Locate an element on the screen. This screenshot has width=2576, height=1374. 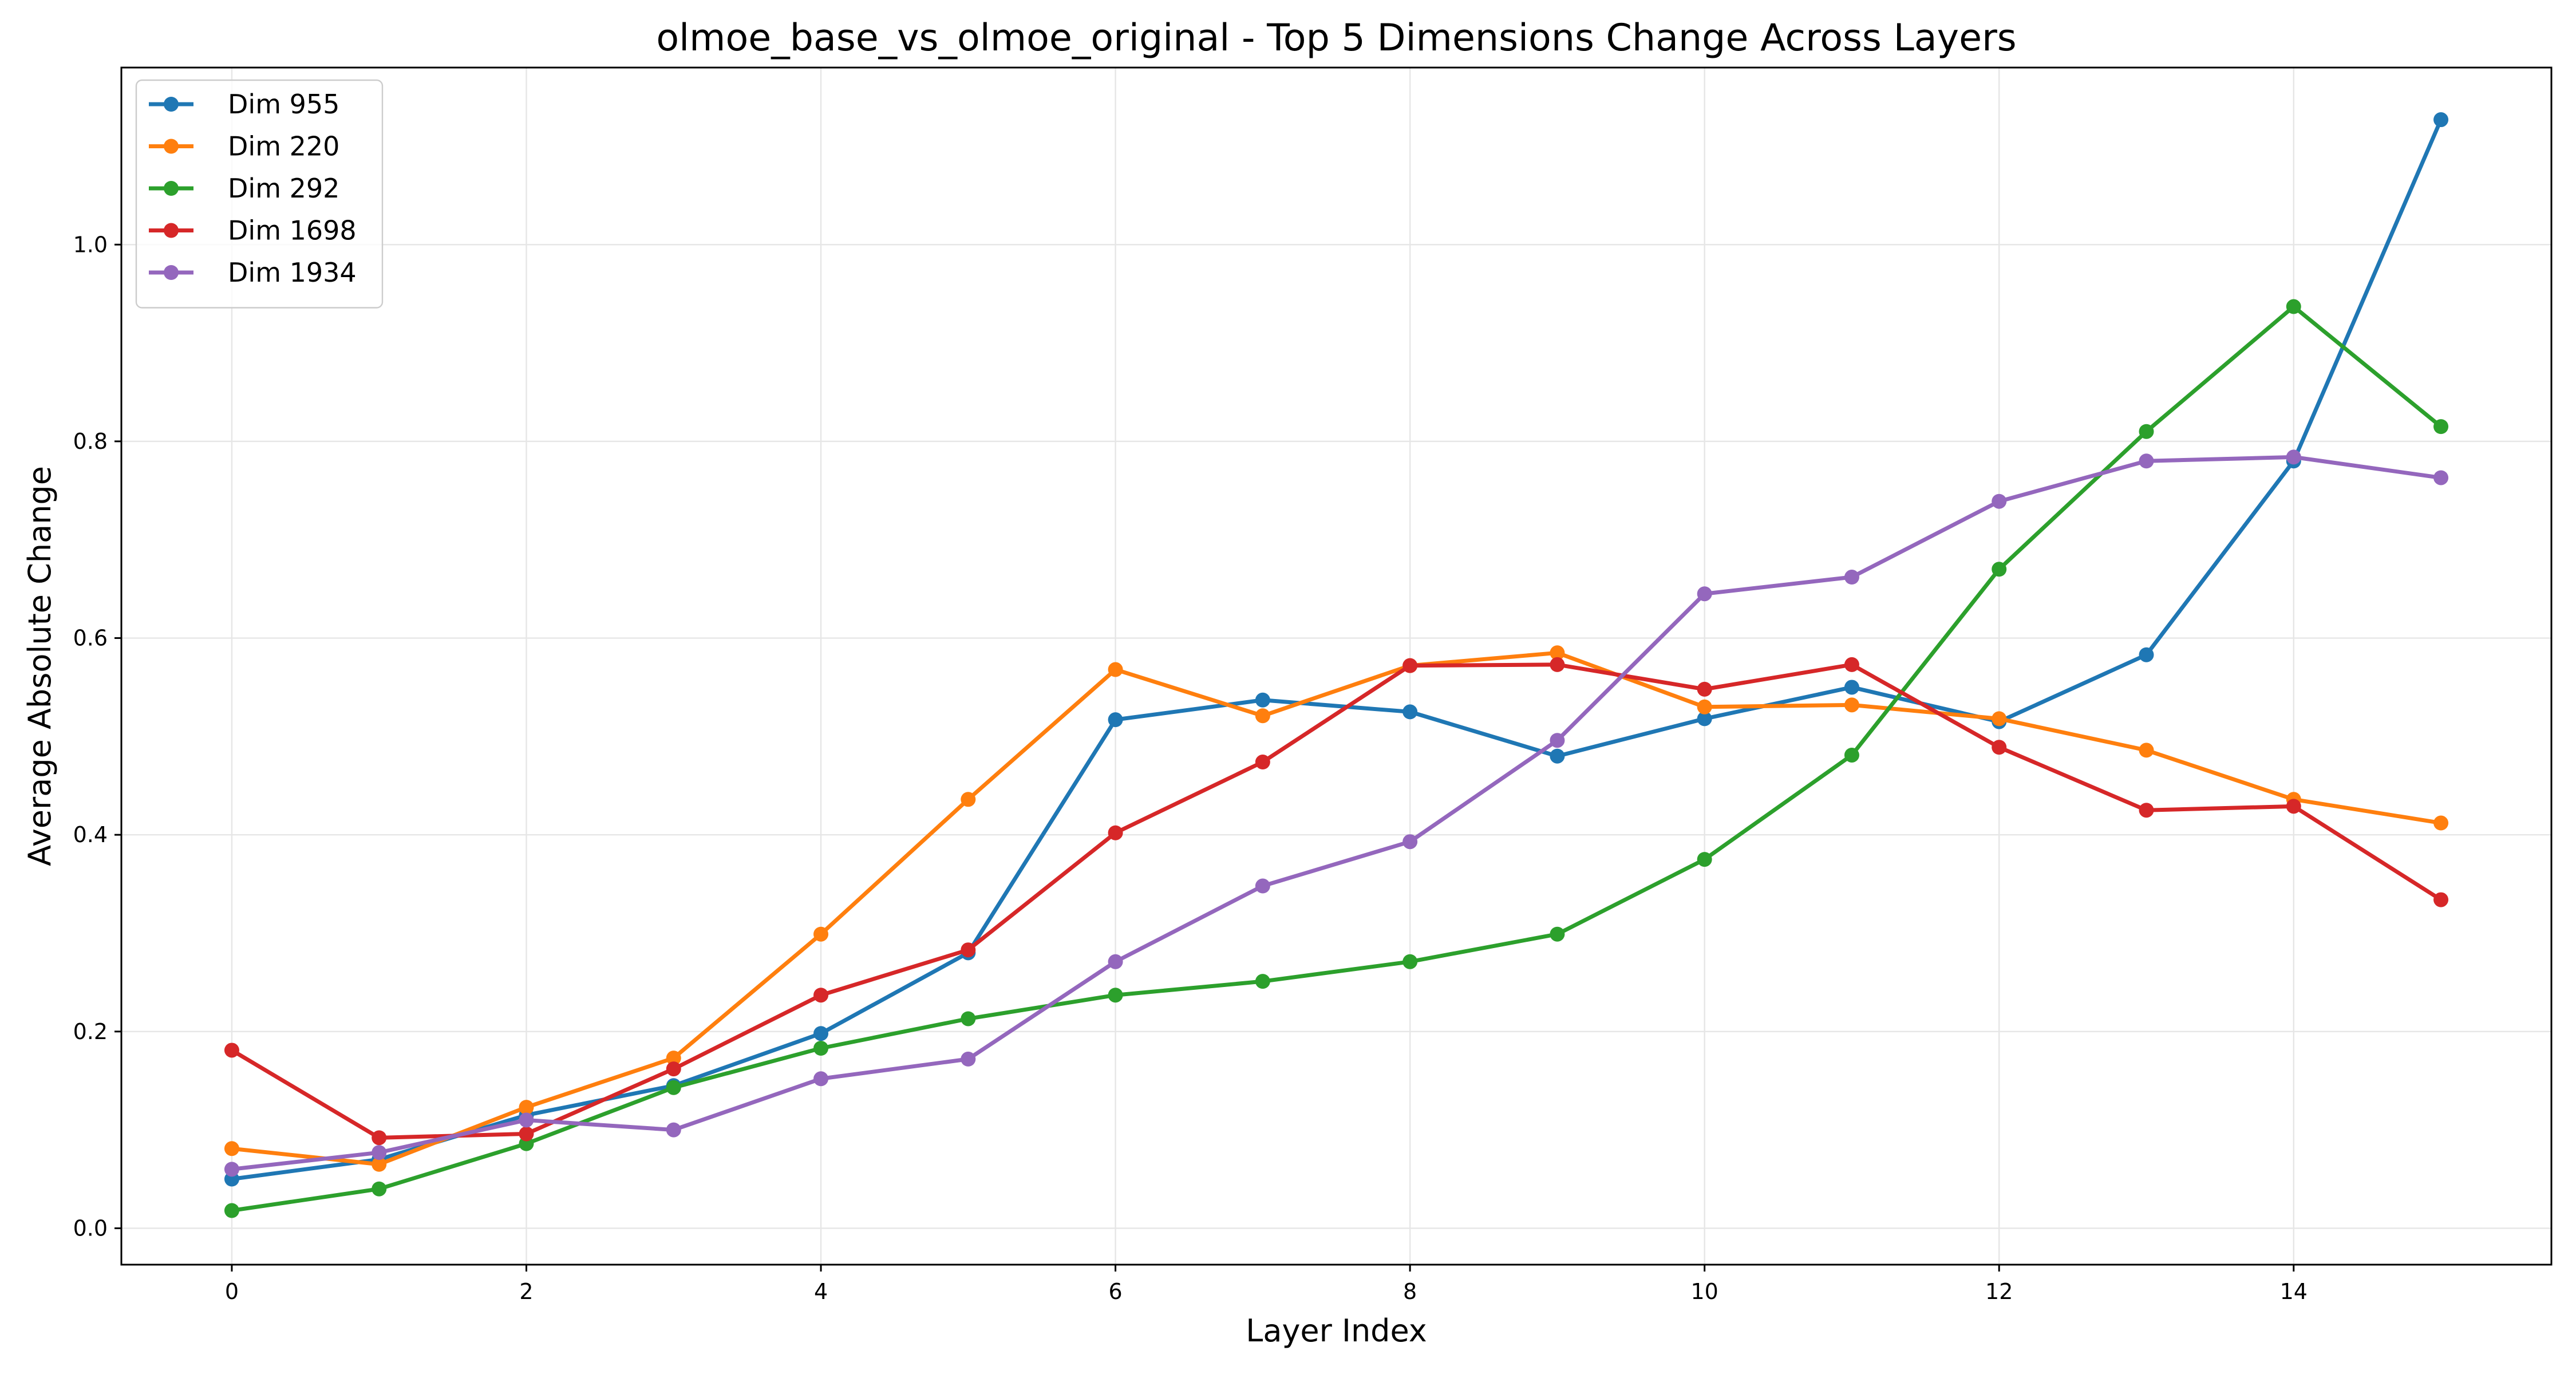
legend-label: Dim 292 is located at coordinates (283, 189).